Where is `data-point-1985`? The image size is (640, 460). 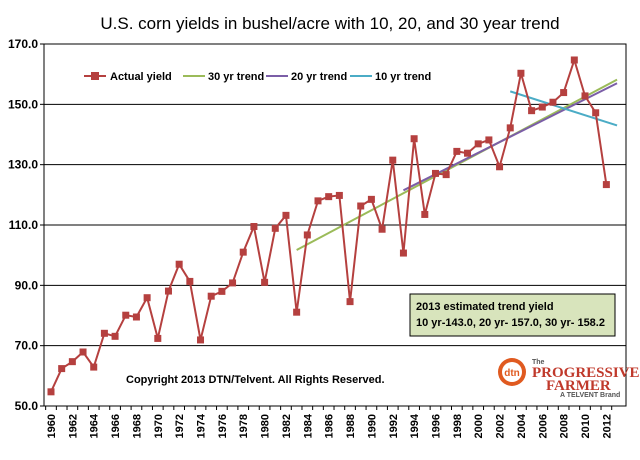 data-point-1985 is located at coordinates (318, 201).